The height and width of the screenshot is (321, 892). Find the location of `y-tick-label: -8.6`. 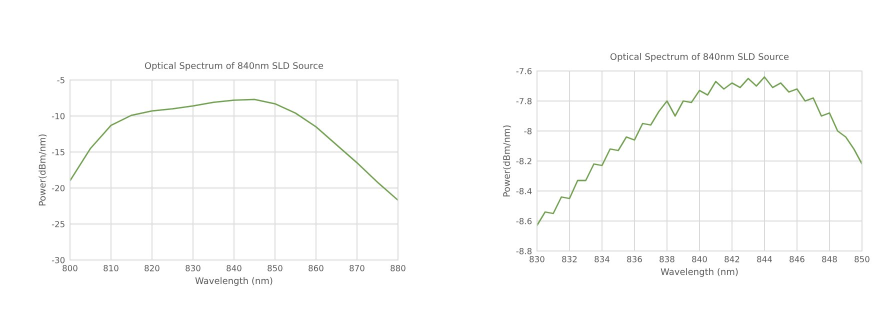

y-tick-label: -8.6 is located at coordinates (524, 221).